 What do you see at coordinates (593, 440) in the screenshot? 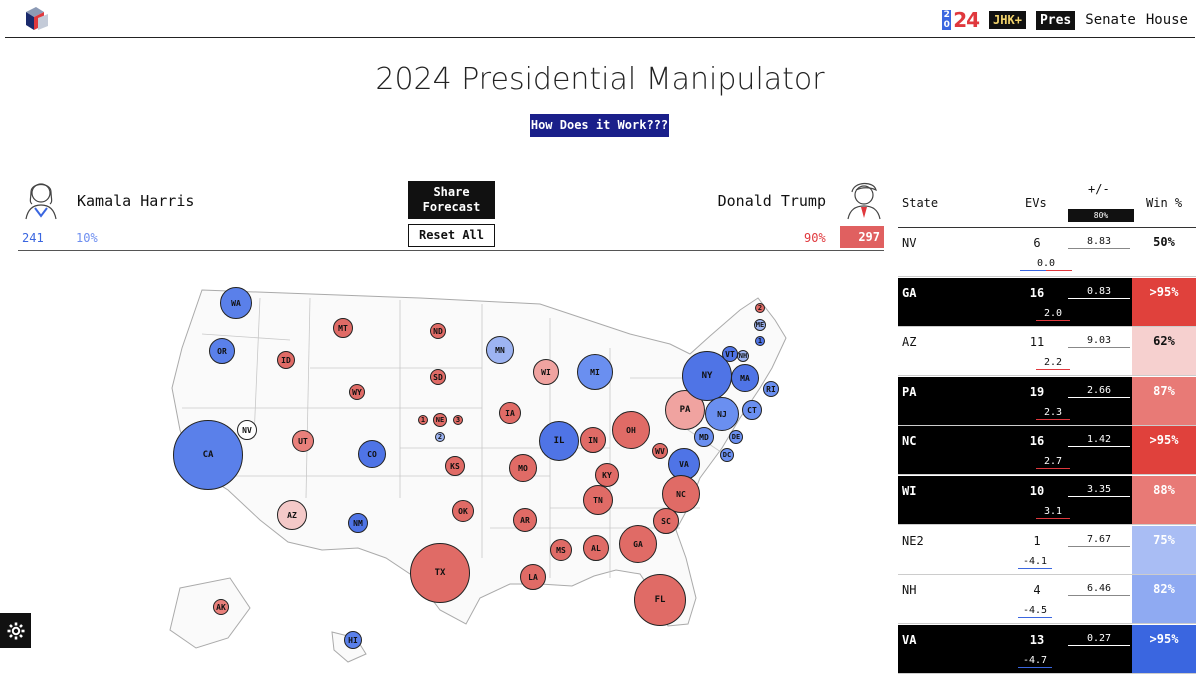
I see `state-bubble-in: IN` at bounding box center [593, 440].